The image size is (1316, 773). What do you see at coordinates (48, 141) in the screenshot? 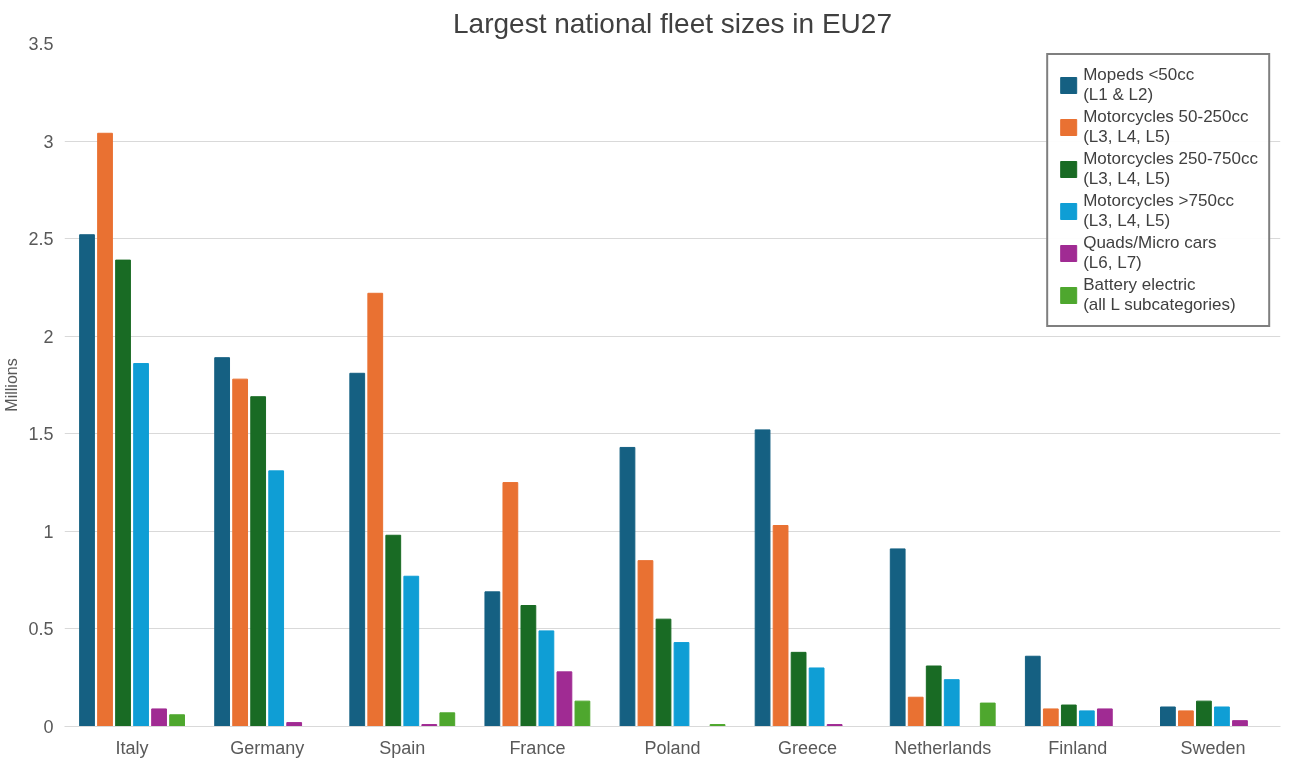
I see `y-tick-label: 3` at bounding box center [48, 141].